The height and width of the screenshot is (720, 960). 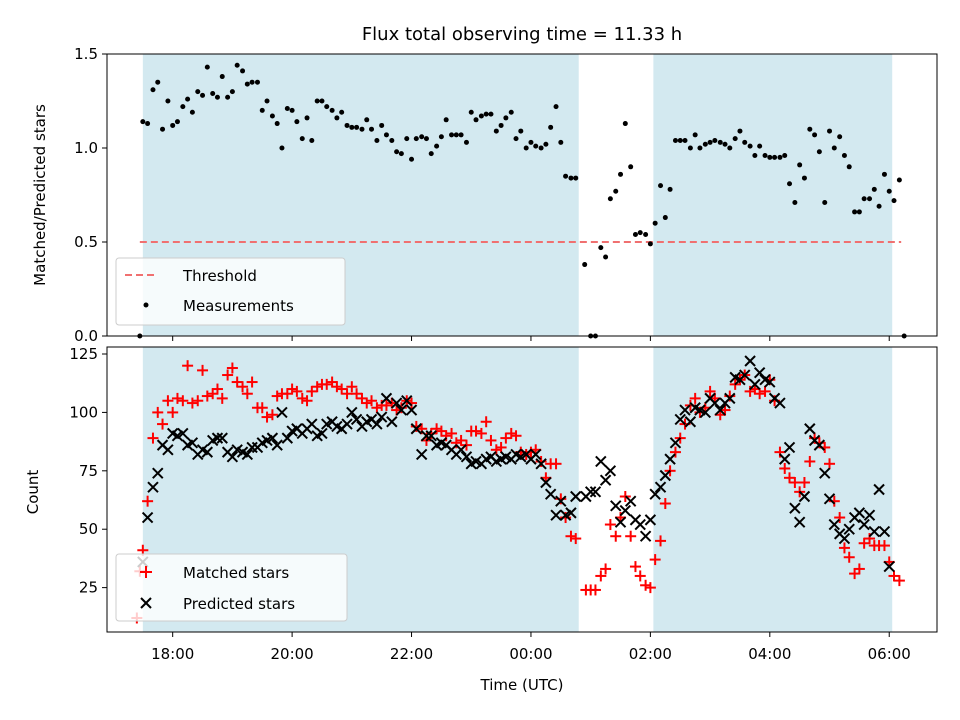 I want to click on legend-threshold-label: Threshold, so click(x=219, y=276).